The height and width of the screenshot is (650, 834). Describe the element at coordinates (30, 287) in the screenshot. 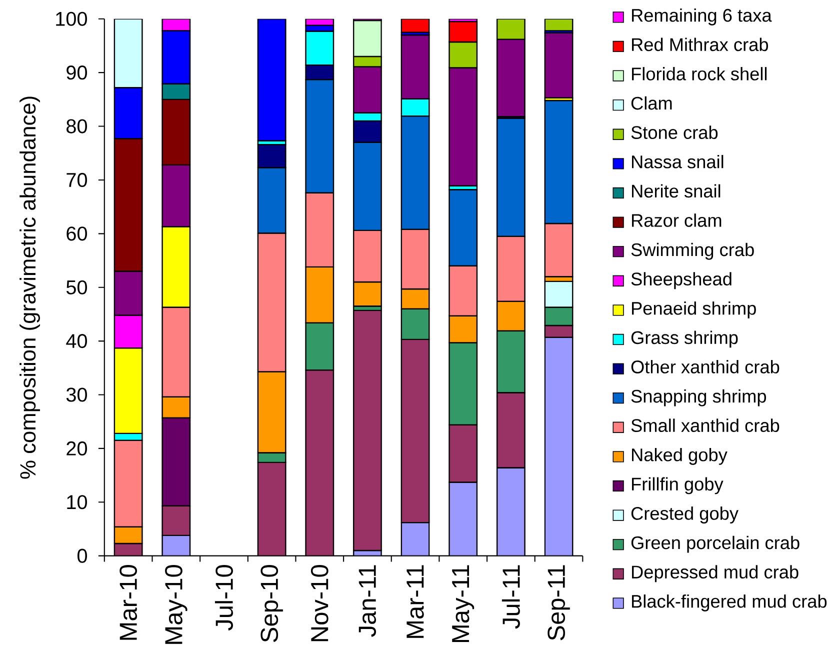

I see `y-axis-title: % composition (gravimetric abundance)` at that location.